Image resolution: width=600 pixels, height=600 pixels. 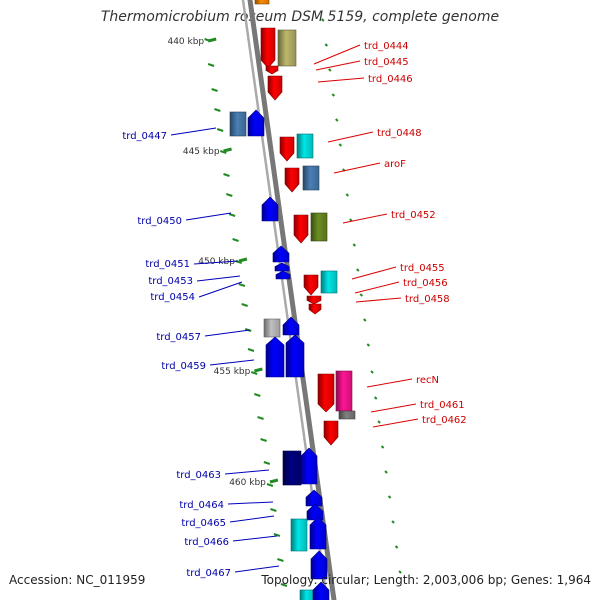 What do you see at coordinates (386, 46) in the screenshot?
I see `forward-gene-label: trd_0444` at bounding box center [386, 46].